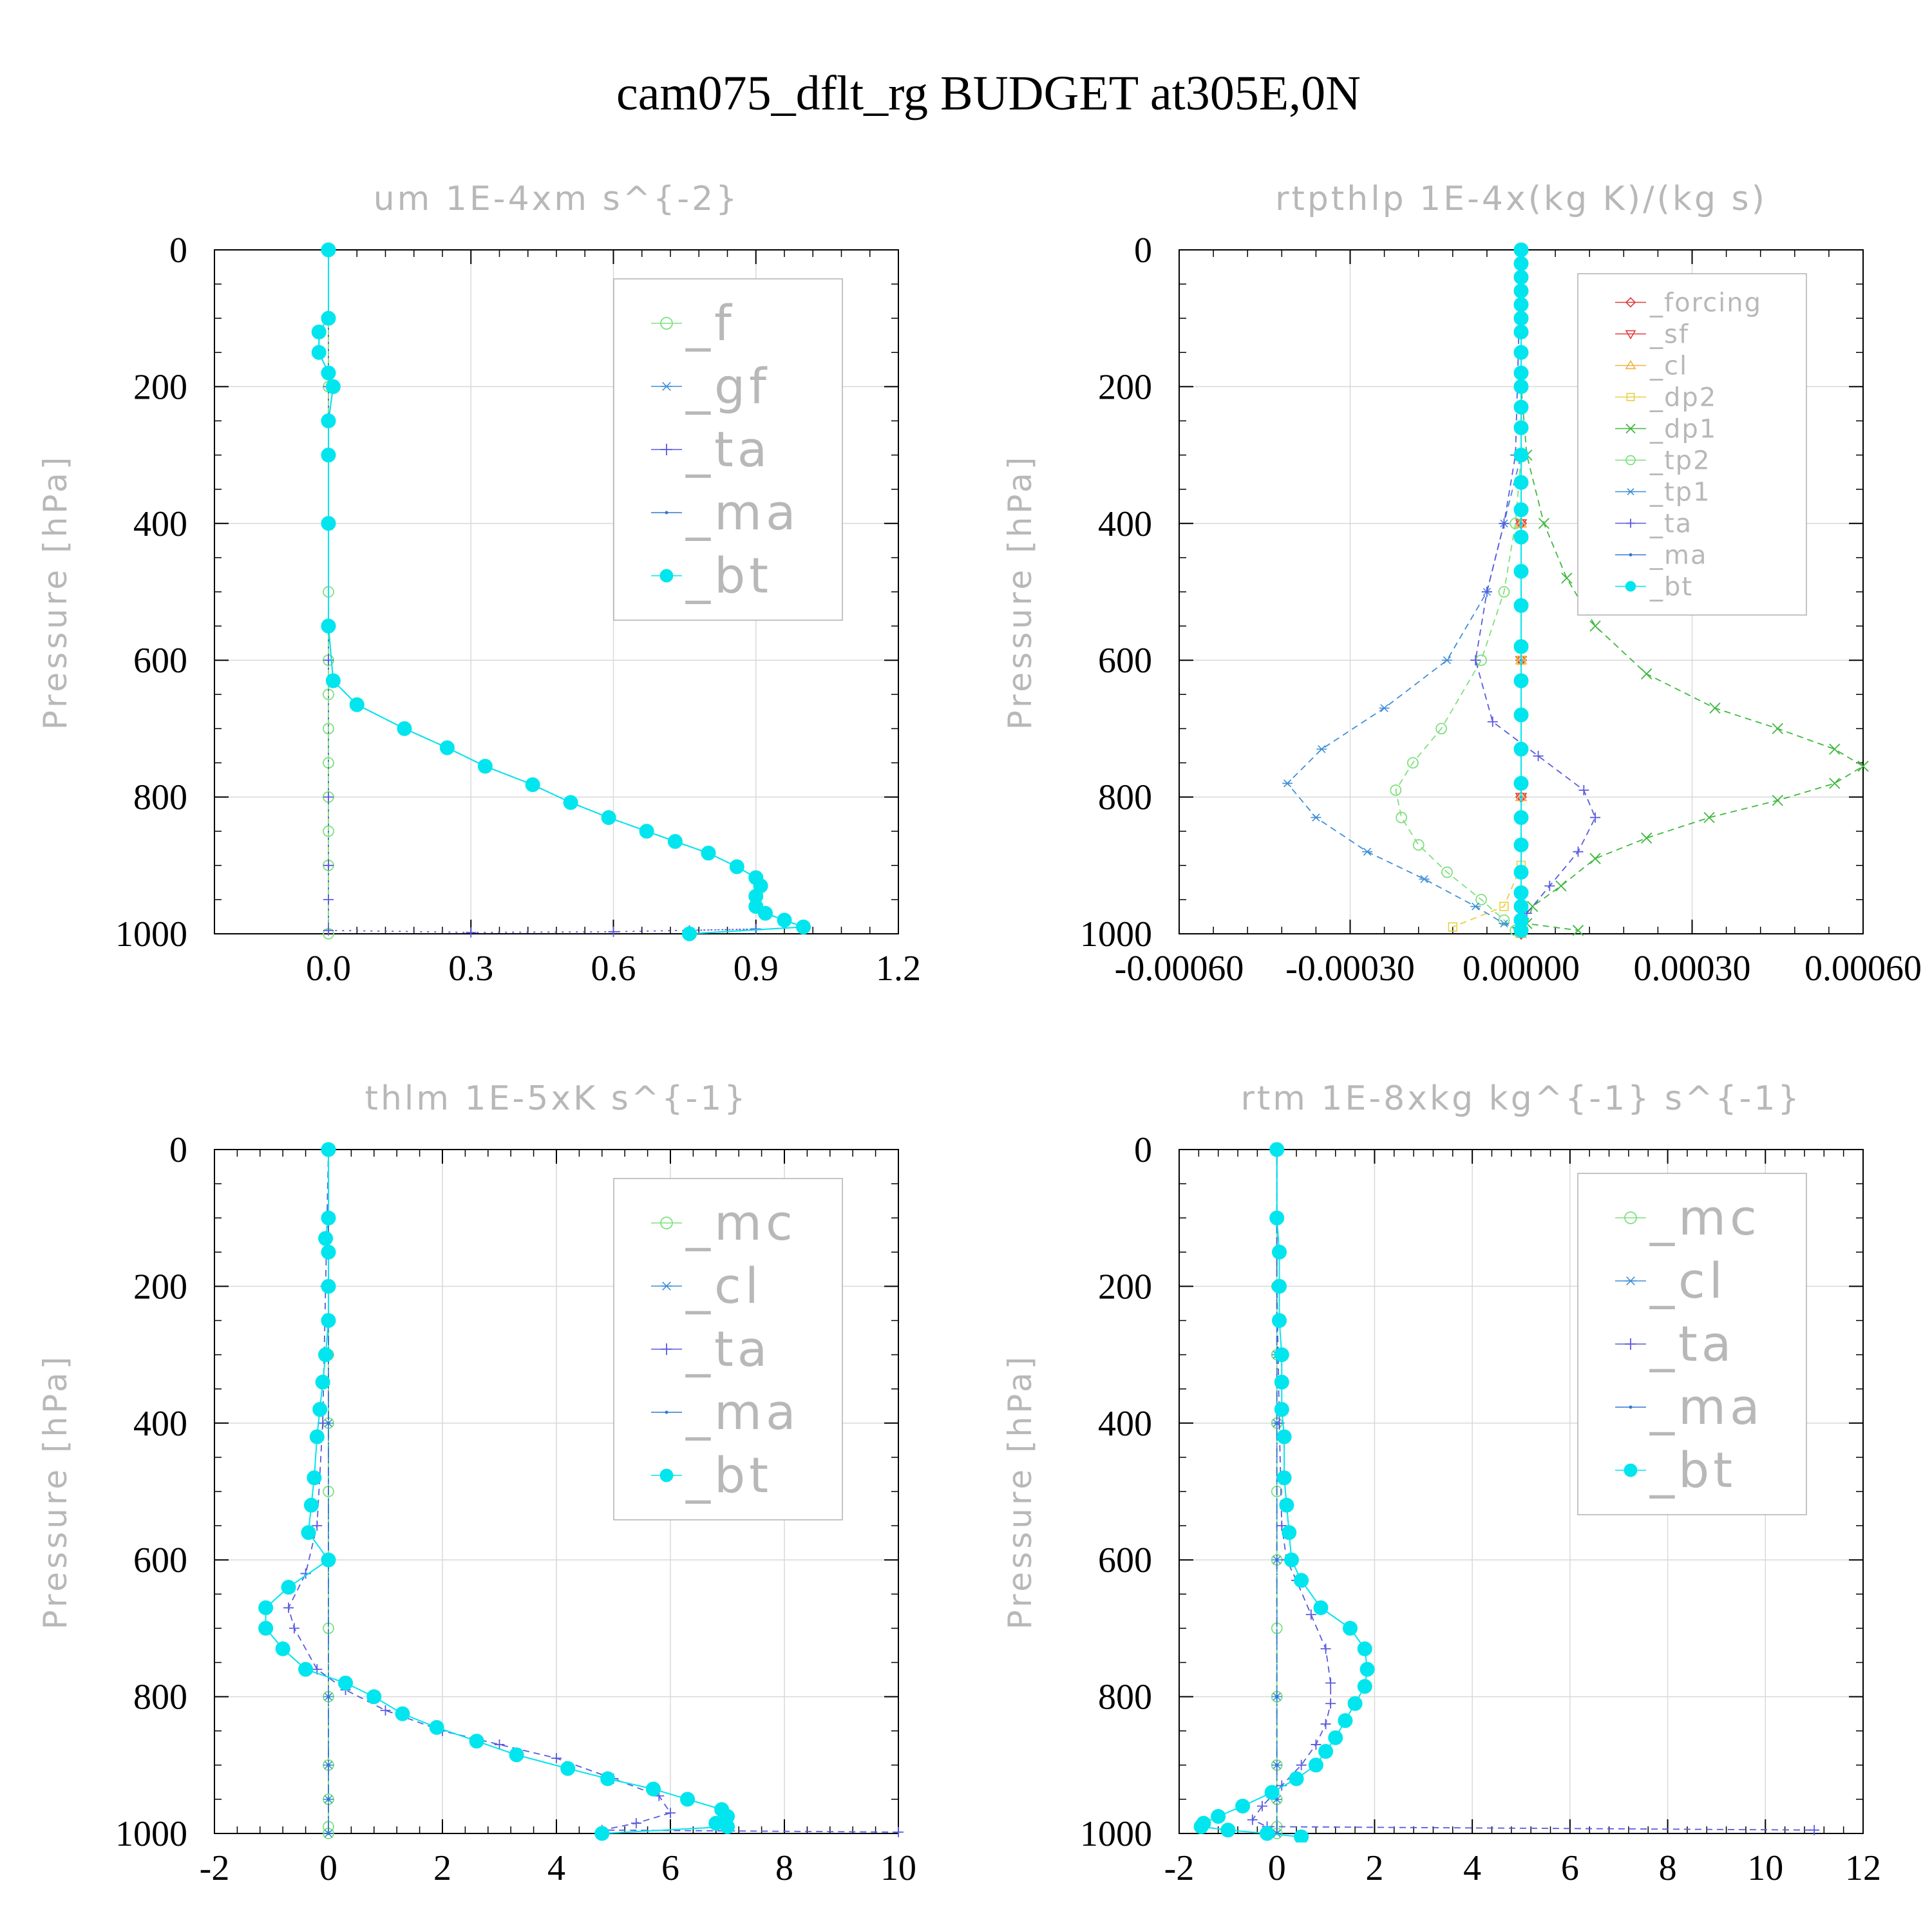 This screenshot has width=1932, height=1932. I want to click on plot-area, so click(581, 1492).